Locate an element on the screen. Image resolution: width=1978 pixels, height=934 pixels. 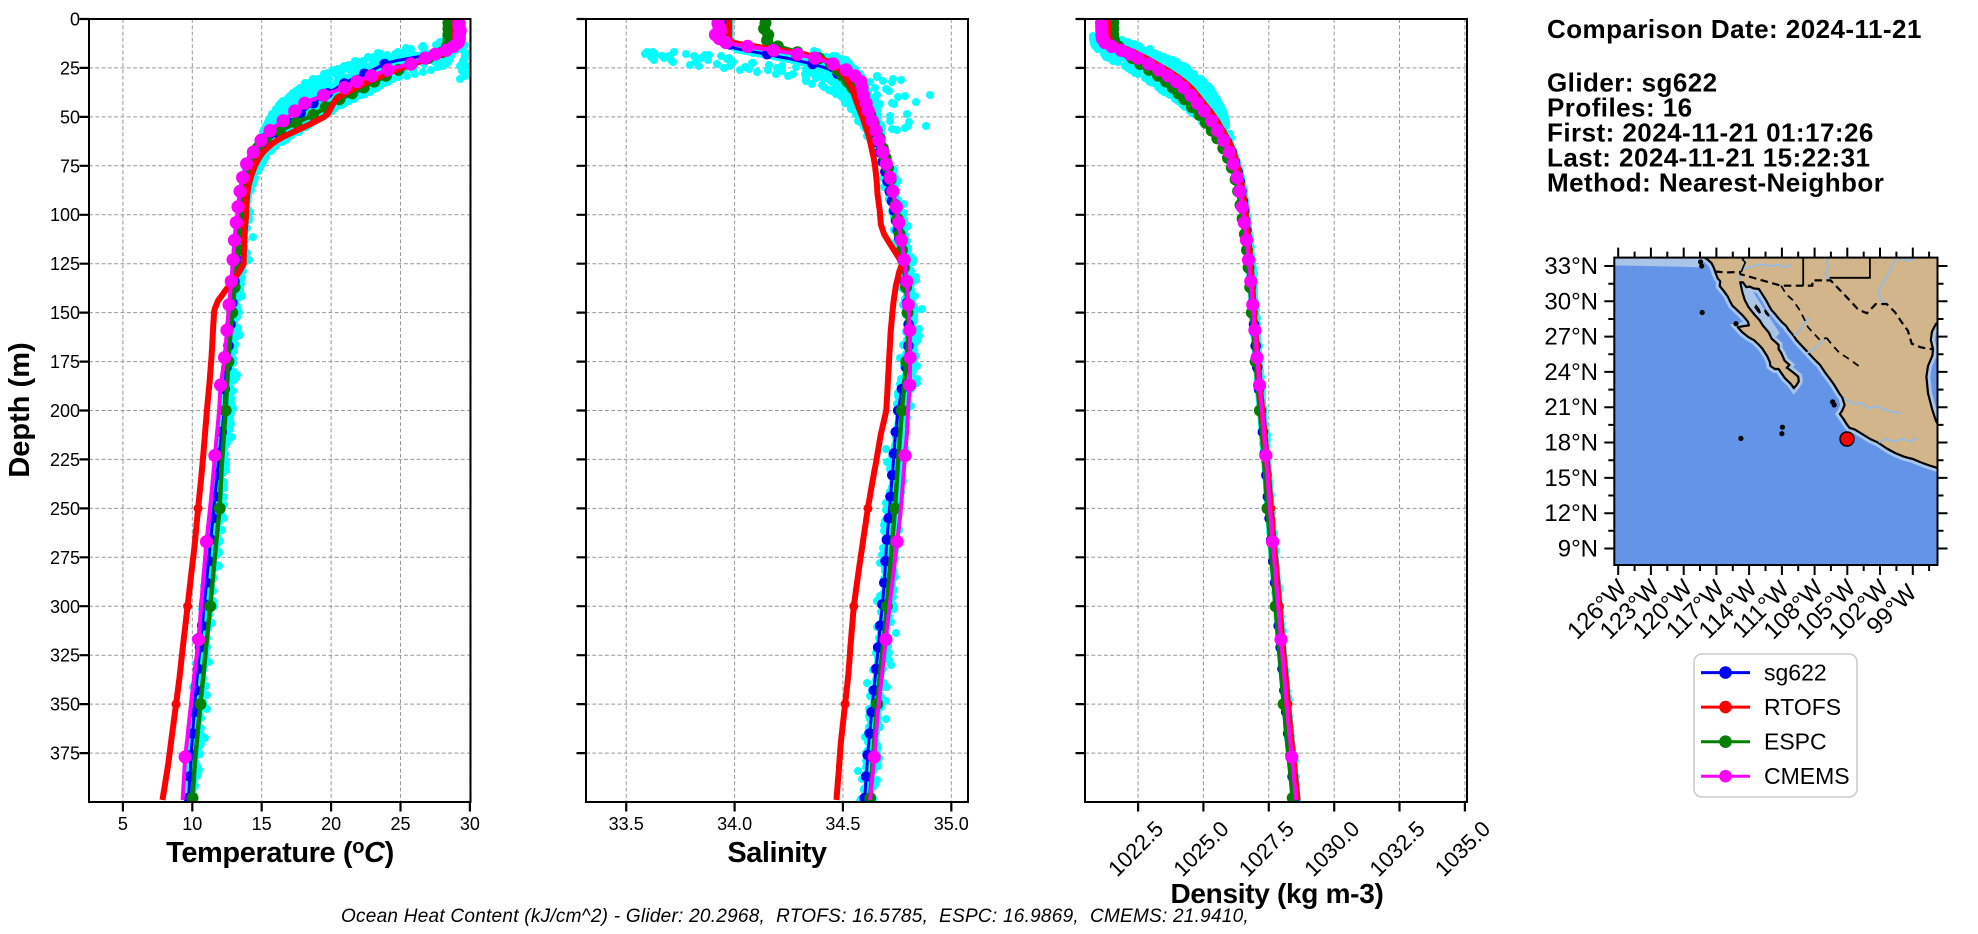
svg-text: 0 is located at coordinates (75, 20).